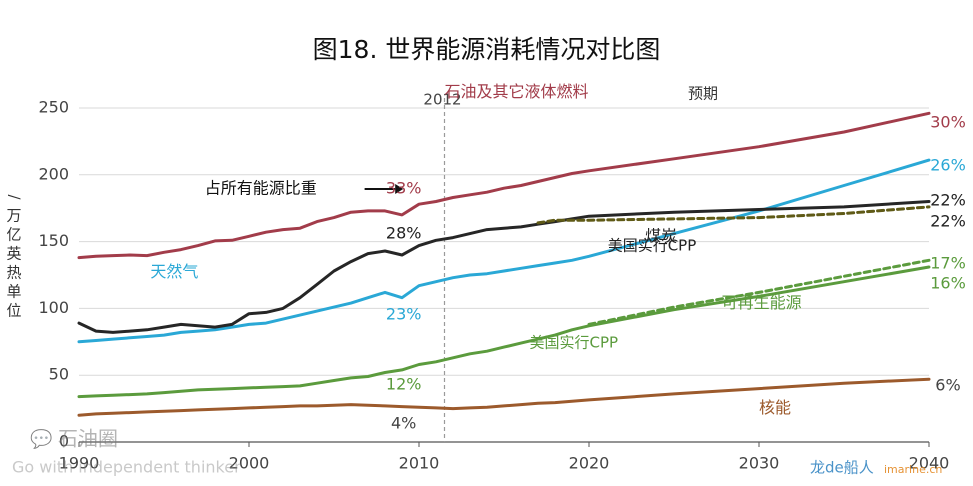 The image size is (973, 486). What do you see at coordinates (53, 173) in the screenshot?
I see `y-tick-label-200: 200` at bounding box center [53, 173].